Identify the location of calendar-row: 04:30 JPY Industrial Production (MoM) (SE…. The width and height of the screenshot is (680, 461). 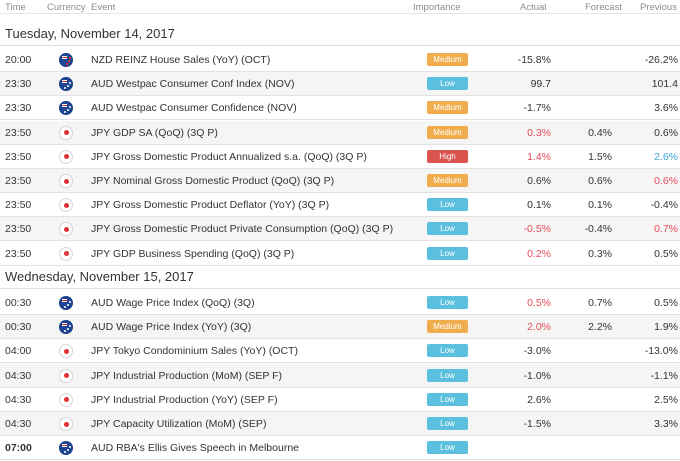
(340, 375).